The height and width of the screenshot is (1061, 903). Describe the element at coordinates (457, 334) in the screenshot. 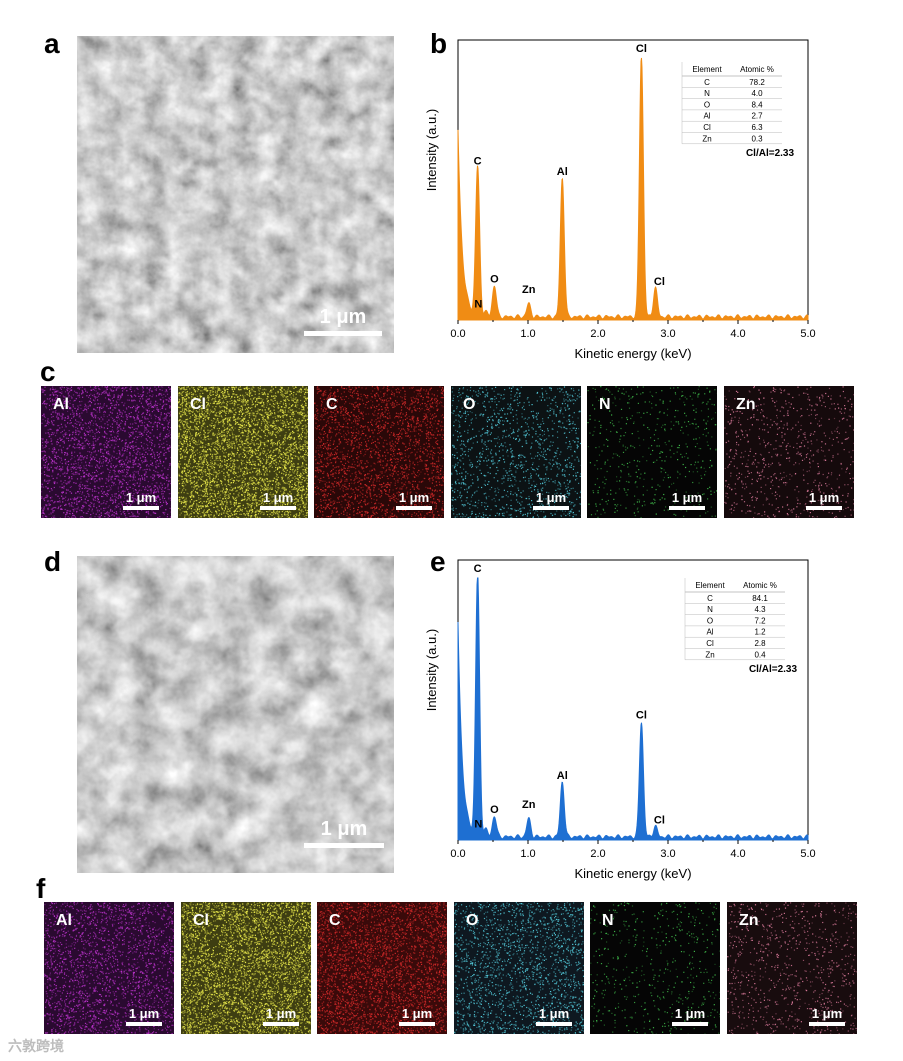

I see `x-tick-label: 0.0` at that location.